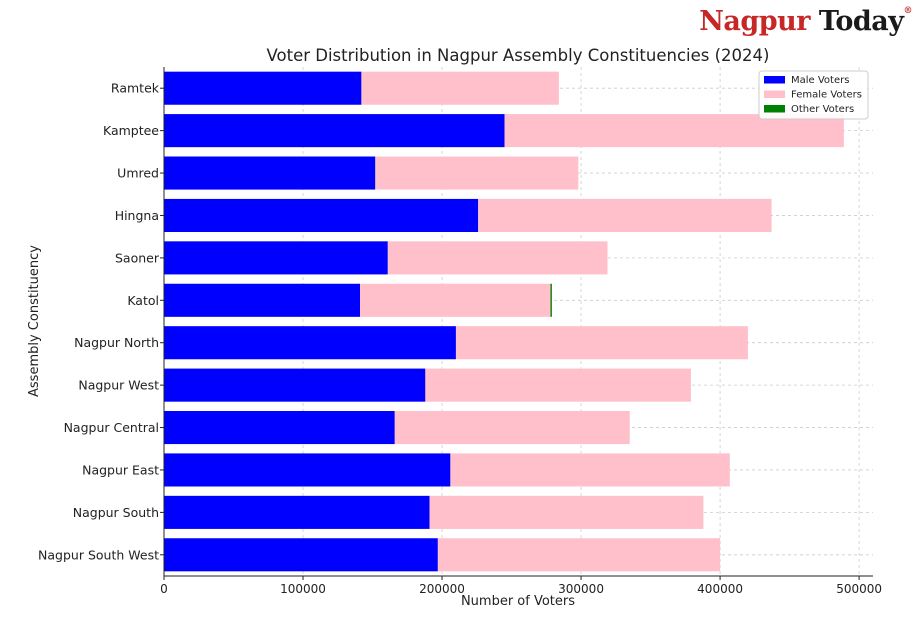 This screenshot has width=920, height=632. What do you see at coordinates (303, 589) in the screenshot?
I see `x-tick-label: 100000` at bounding box center [303, 589].